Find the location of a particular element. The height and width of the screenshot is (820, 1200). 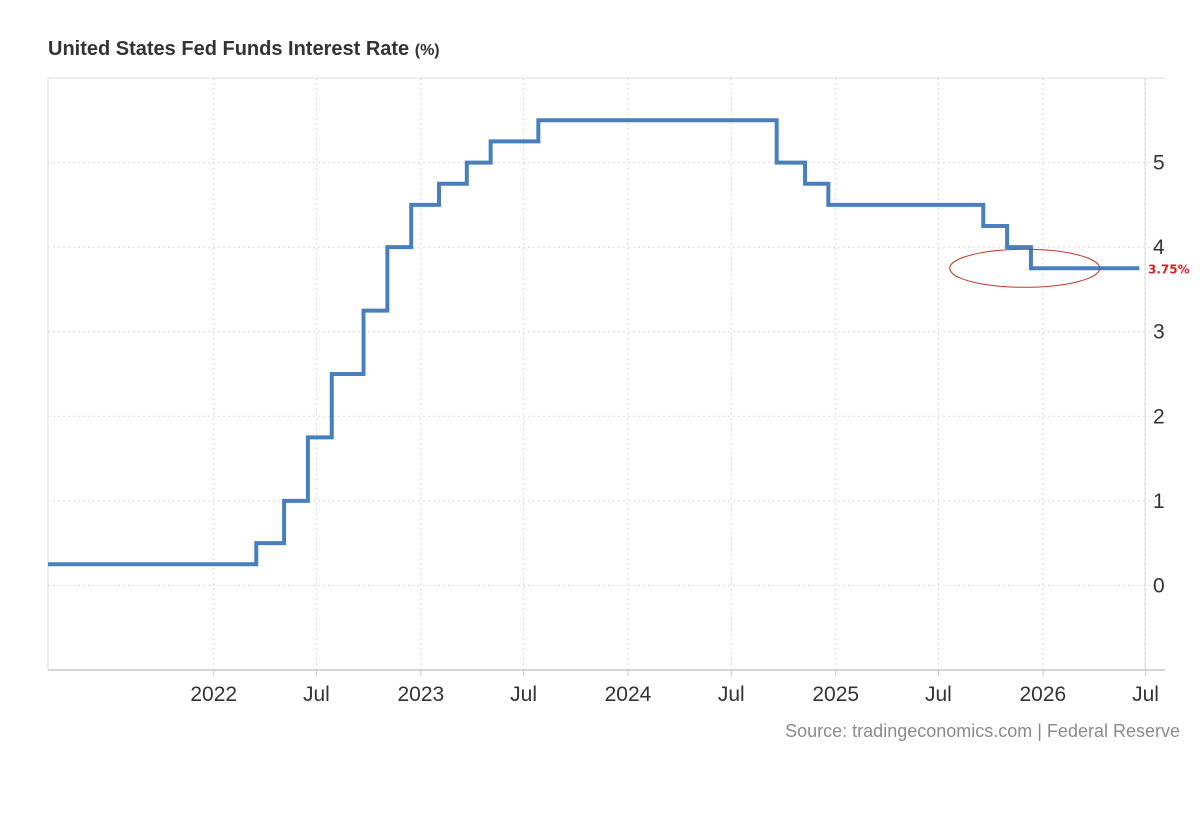

x-tick-label: 2026 is located at coordinates (1042, 694).